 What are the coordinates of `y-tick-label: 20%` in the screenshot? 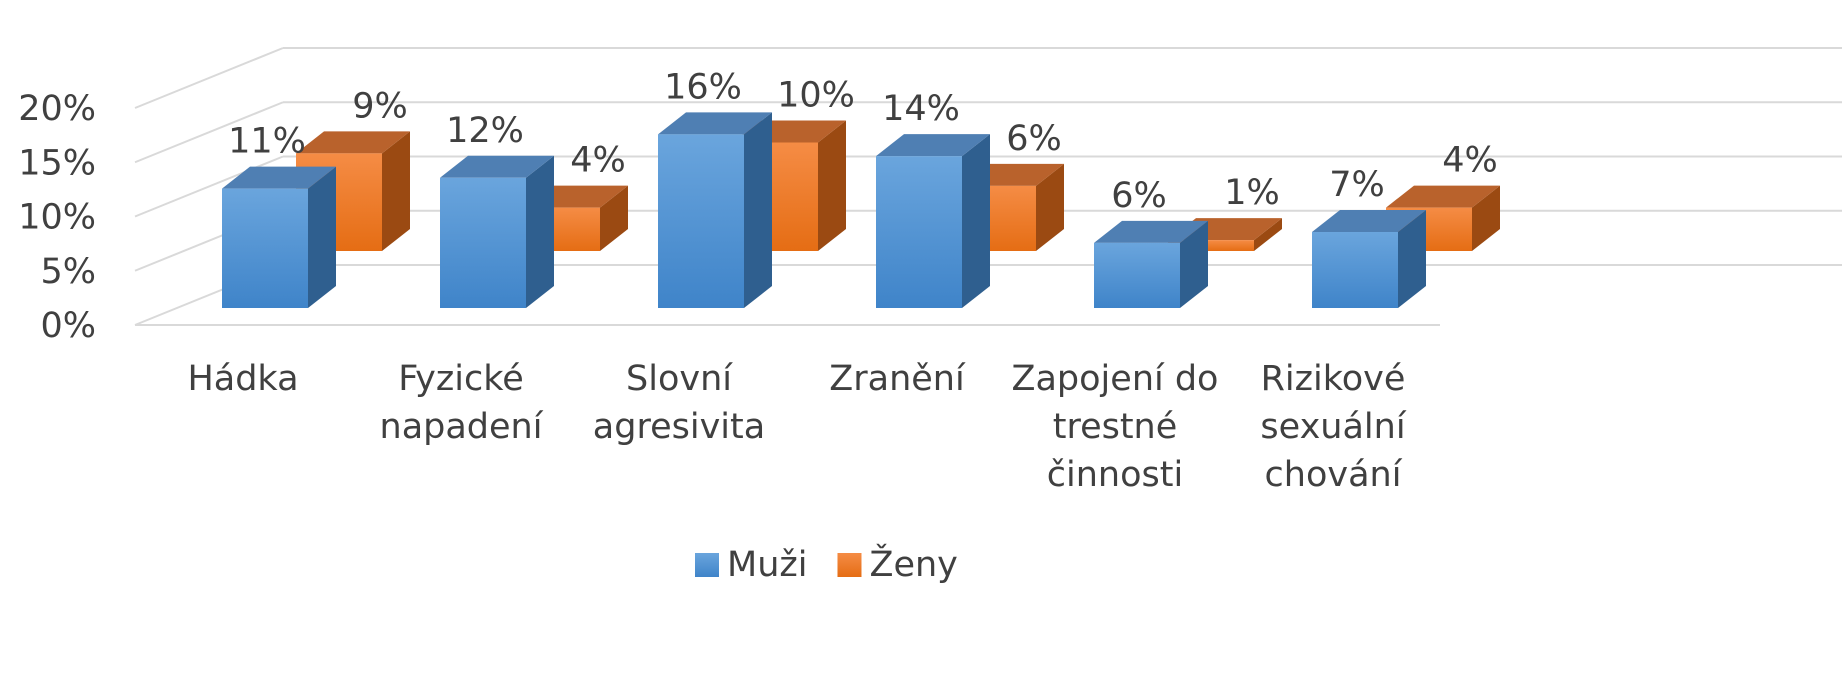 It's located at (57, 109).